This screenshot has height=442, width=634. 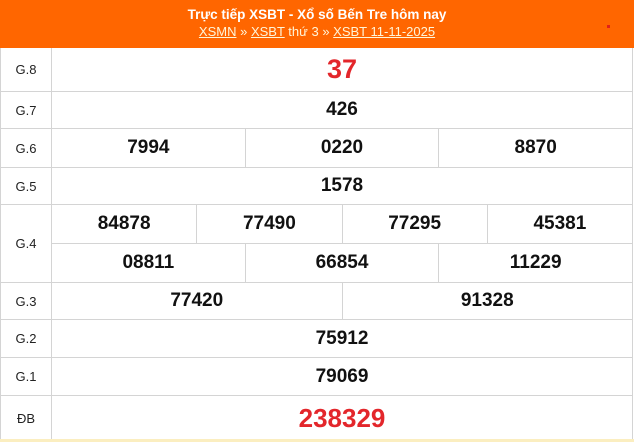 I want to click on breadcrumb-xsmn: XSMN, so click(x=217, y=31).